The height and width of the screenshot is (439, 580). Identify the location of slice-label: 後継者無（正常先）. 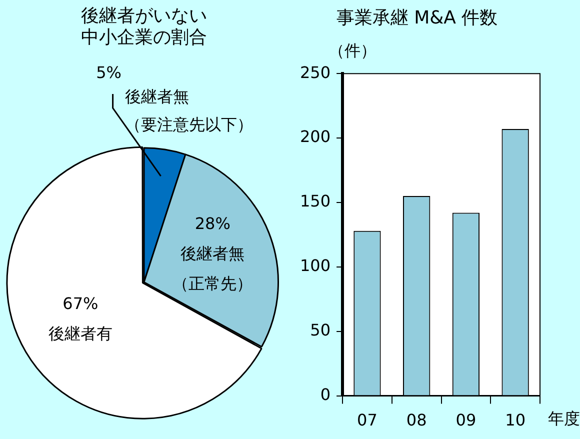
(212, 269).